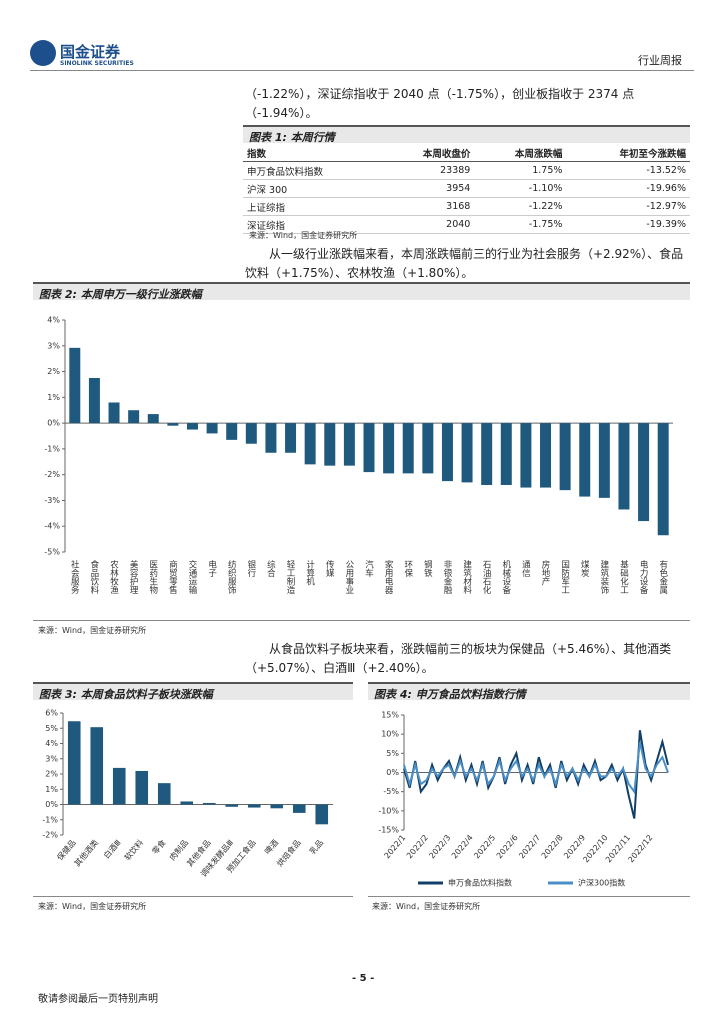 The width and height of the screenshot is (724, 1024). What do you see at coordinates (427, 568) in the screenshot?
I see `x-tick-label: 钢铁` at bounding box center [427, 568].